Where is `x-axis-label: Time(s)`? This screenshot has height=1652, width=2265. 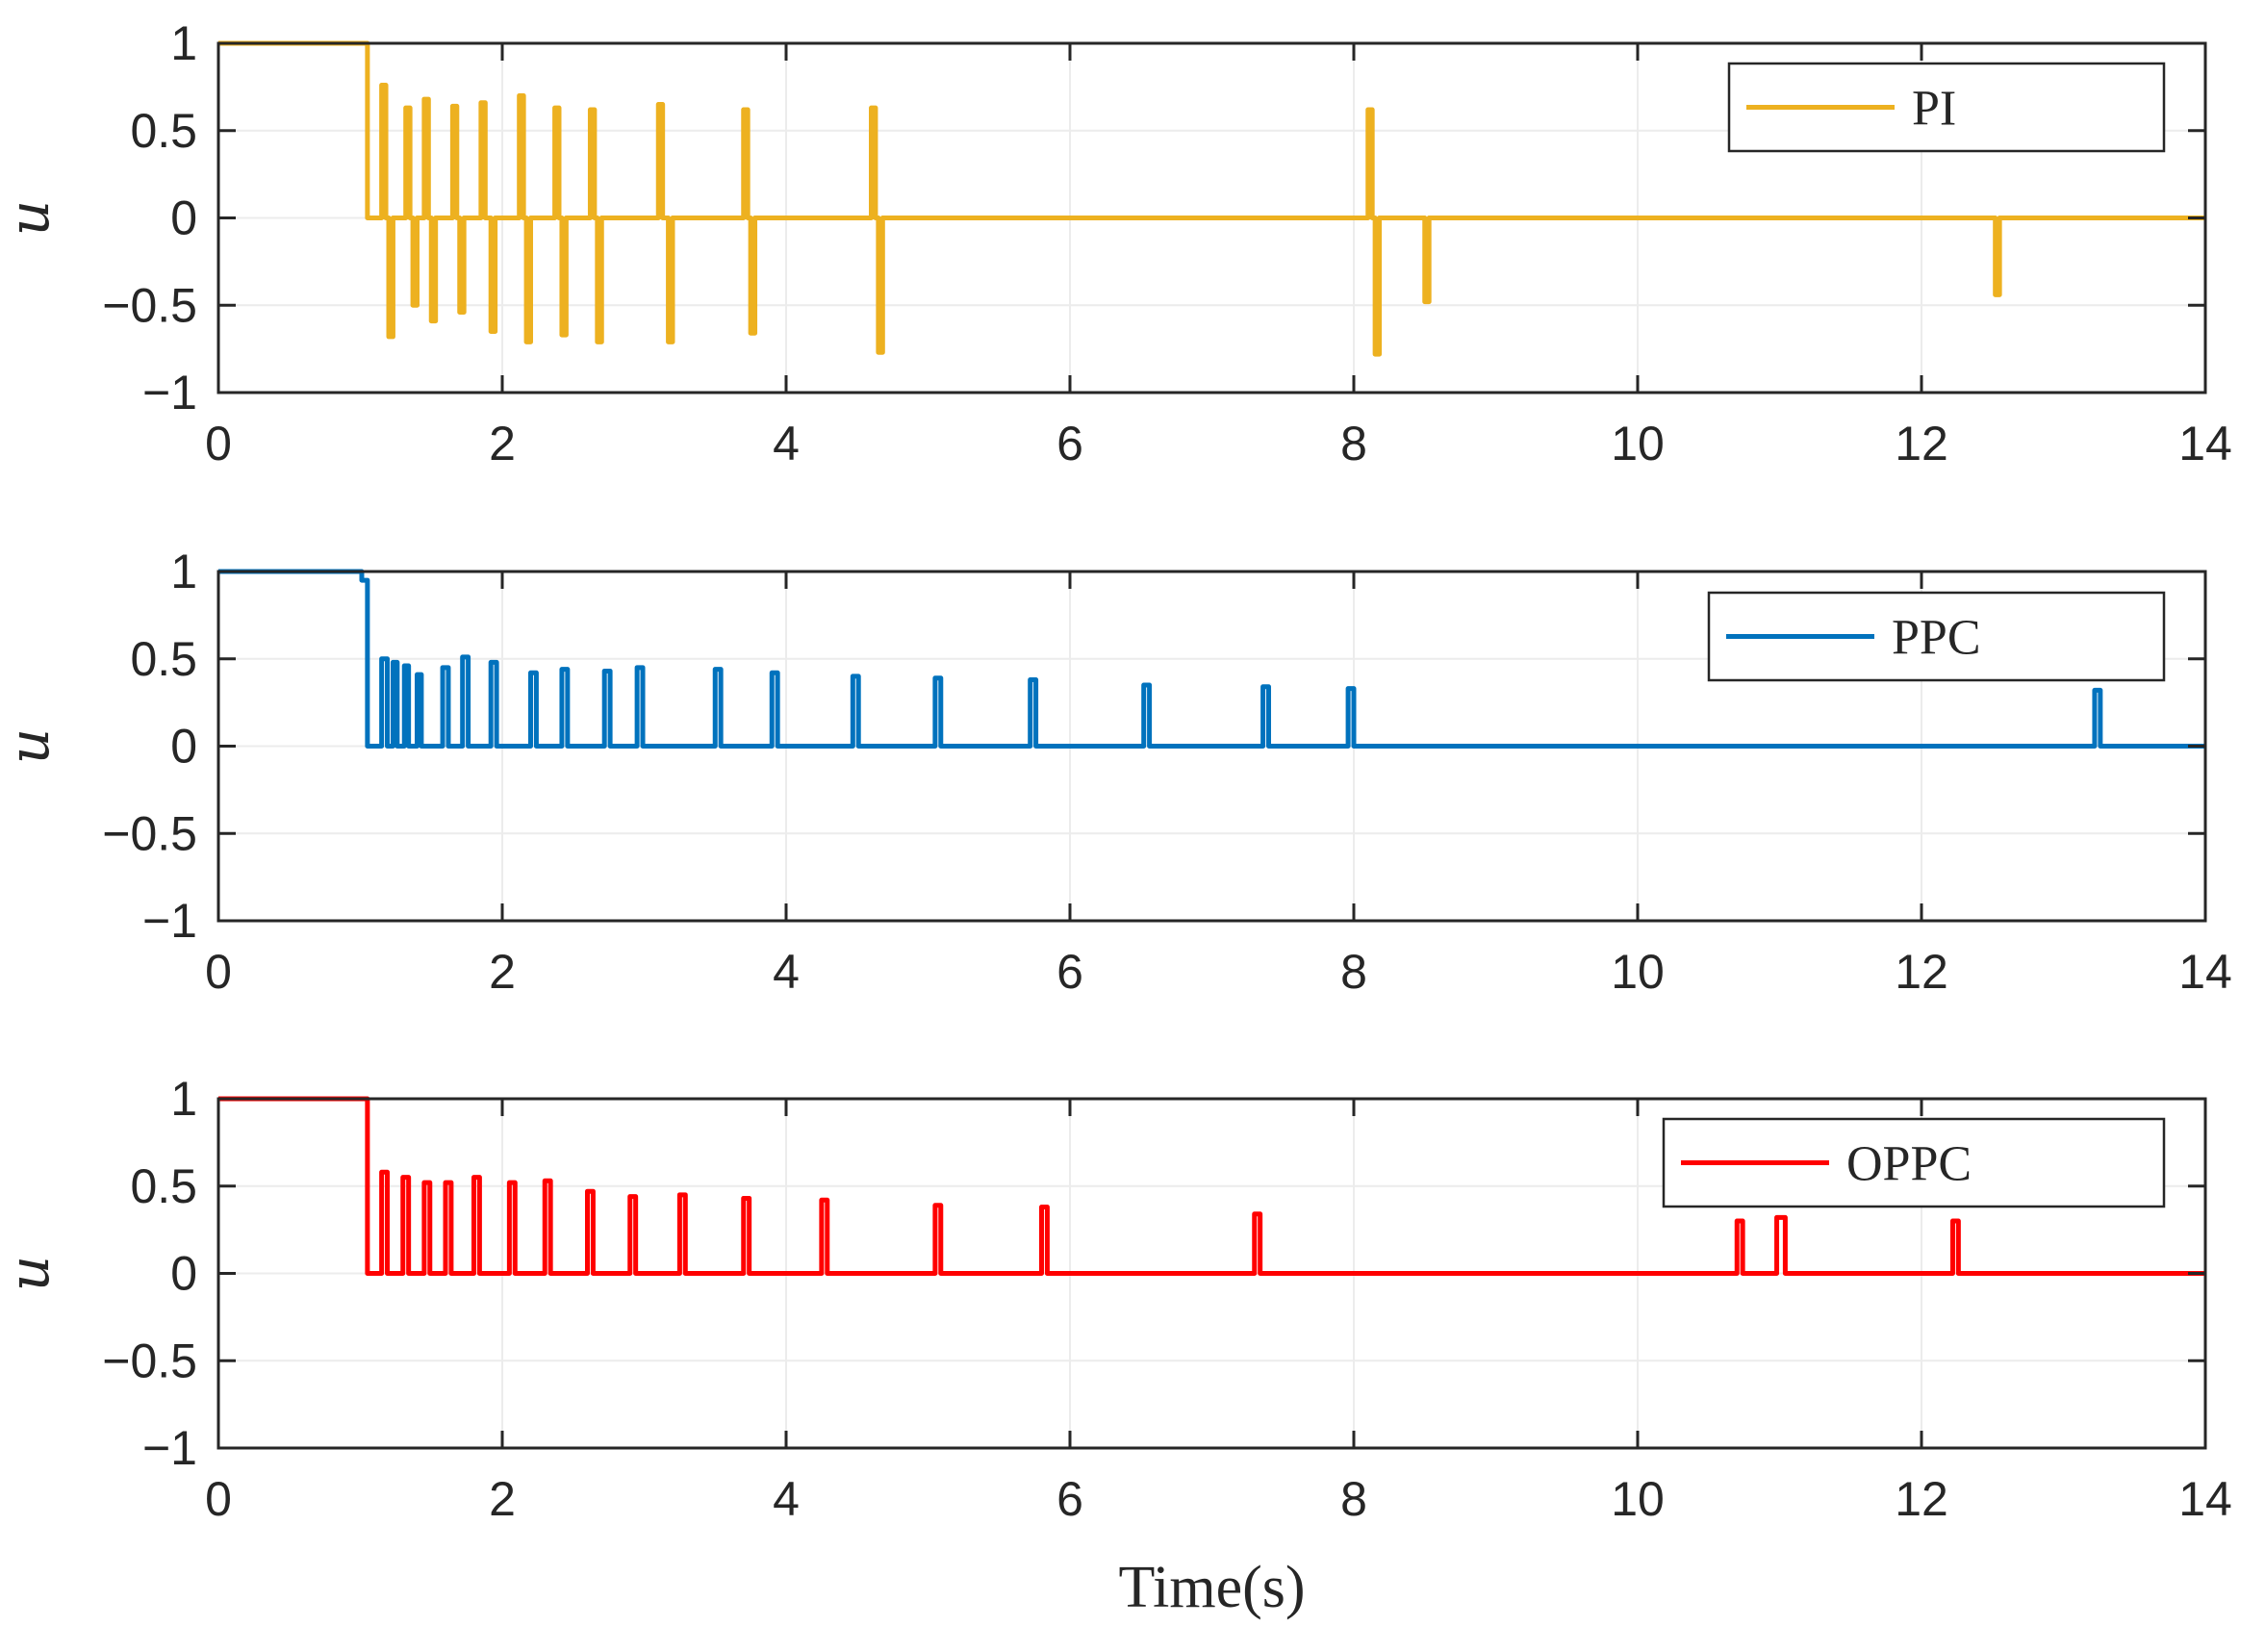
x-axis-label: Time(s) is located at coordinates (1211, 1587).